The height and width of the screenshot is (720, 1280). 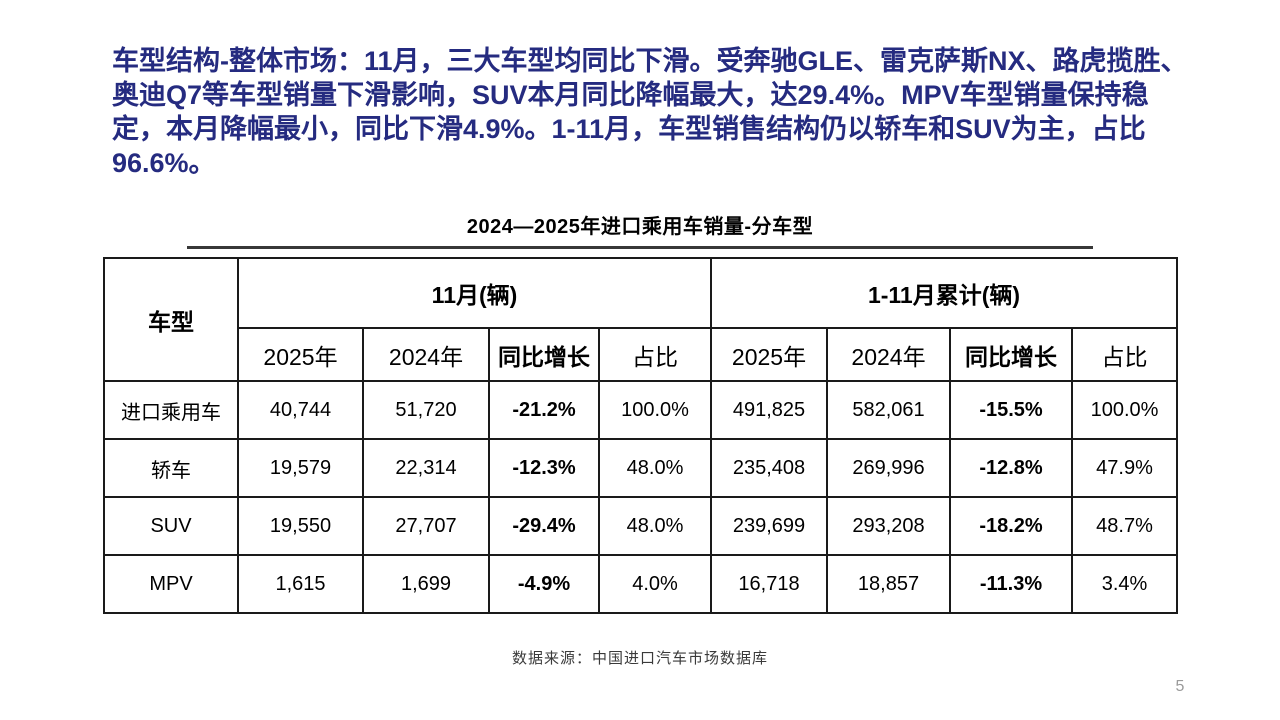 I want to click on cell: 491,825, so click(x=769, y=410).